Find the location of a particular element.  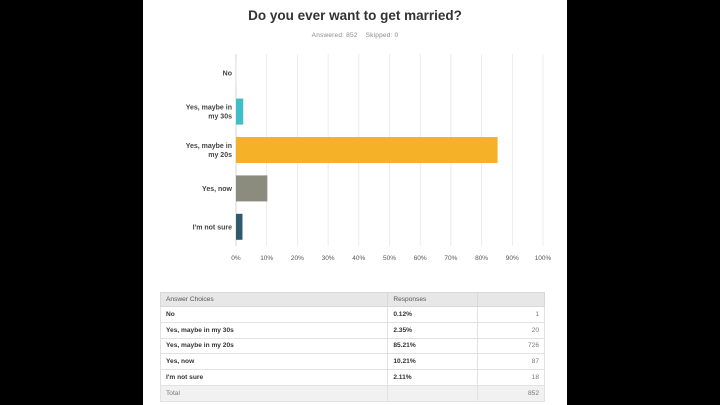

row-choice: Yes, now is located at coordinates (274, 362).